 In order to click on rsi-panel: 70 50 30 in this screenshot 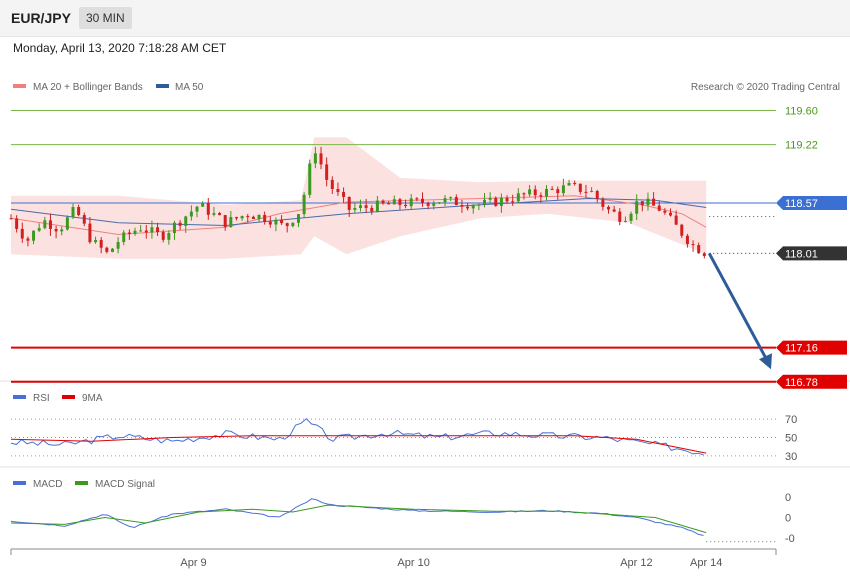, I will do `click(403, 438)`.